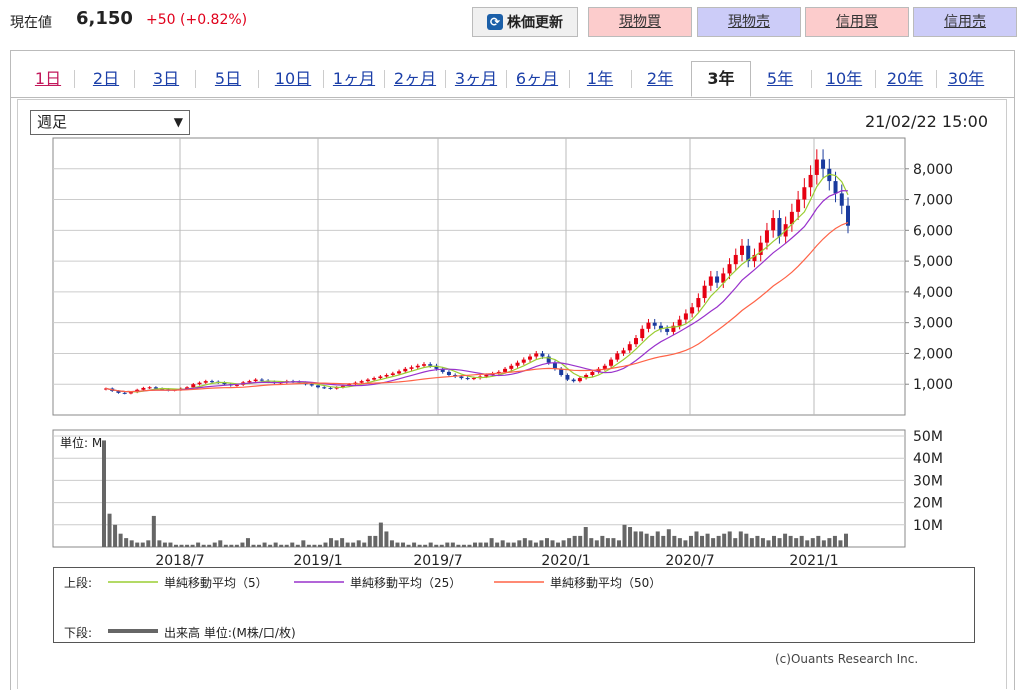 The image size is (1024, 690). I want to click on copyright-credit: (c)Ouants Research Inc., so click(847, 659).